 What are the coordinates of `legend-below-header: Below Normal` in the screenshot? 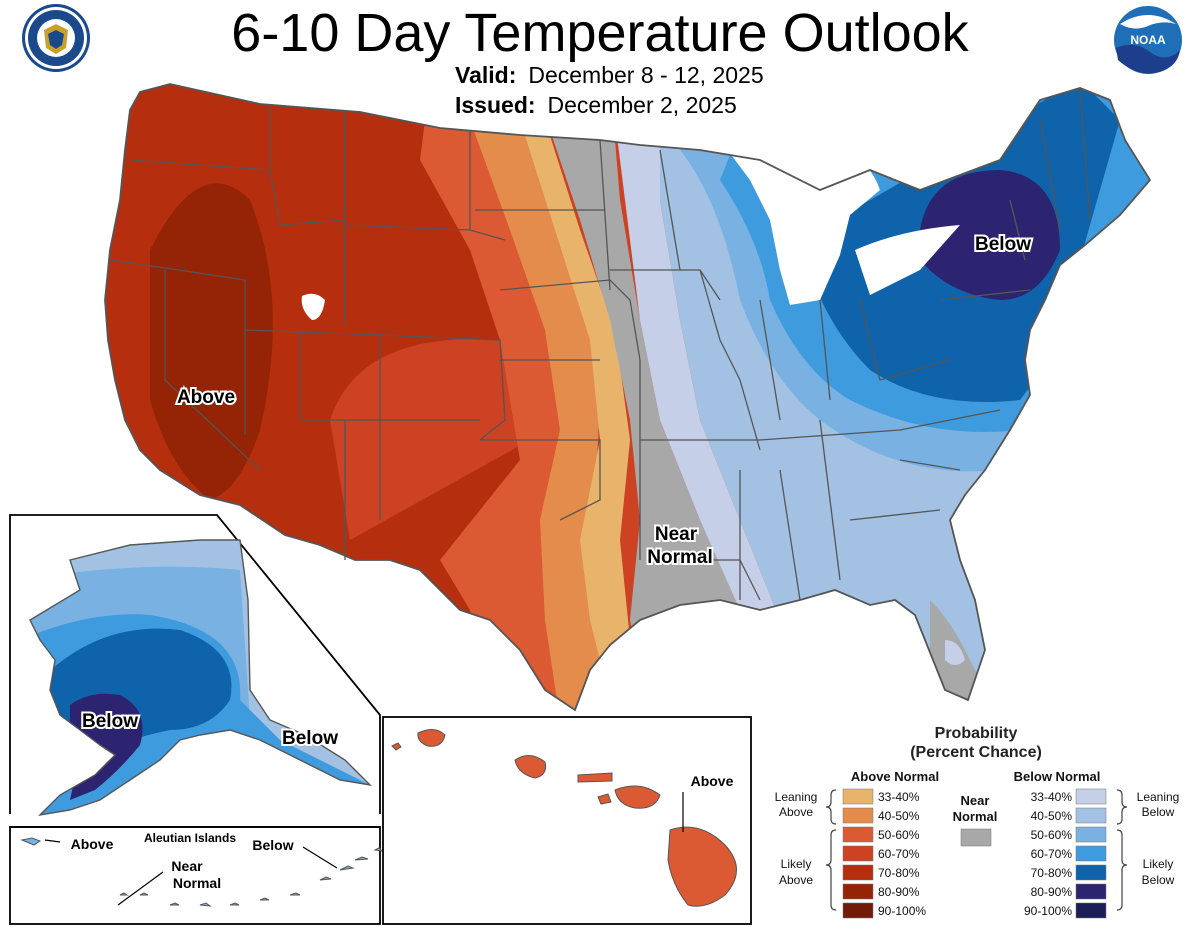 It's located at (1057, 776).